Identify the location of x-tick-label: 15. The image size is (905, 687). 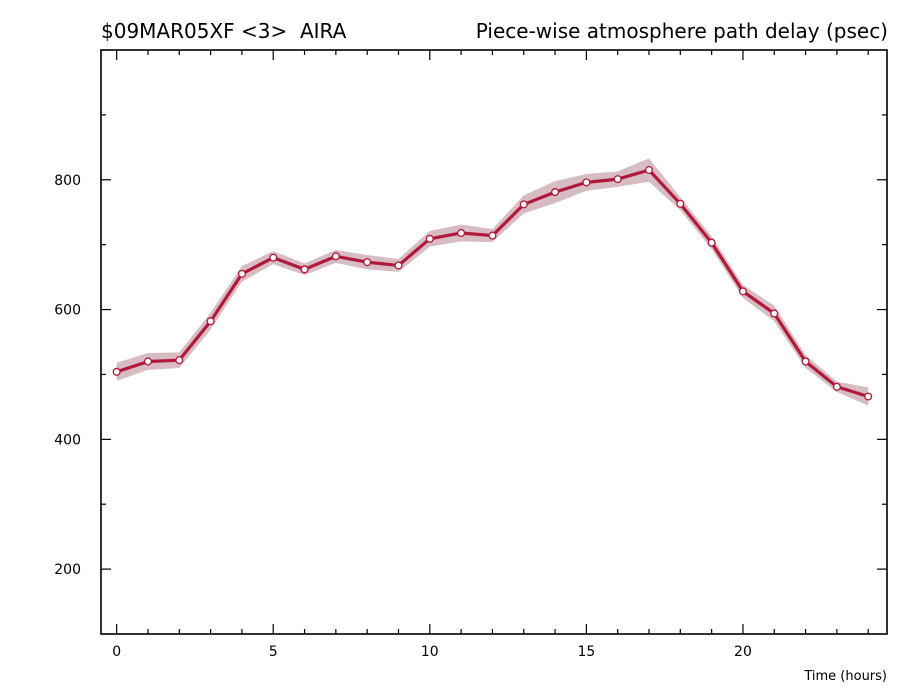
(586, 652).